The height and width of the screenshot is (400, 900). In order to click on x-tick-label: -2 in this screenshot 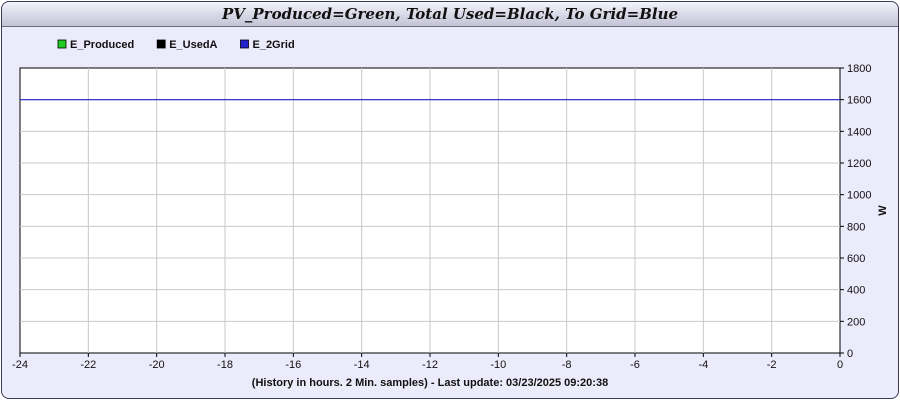, I will do `click(772, 365)`.